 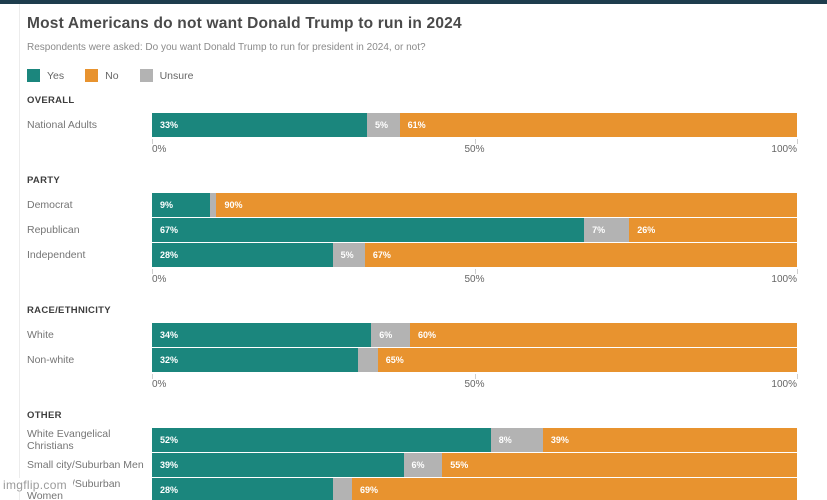 I want to click on legend-swatch-no-icon, so click(x=92, y=75).